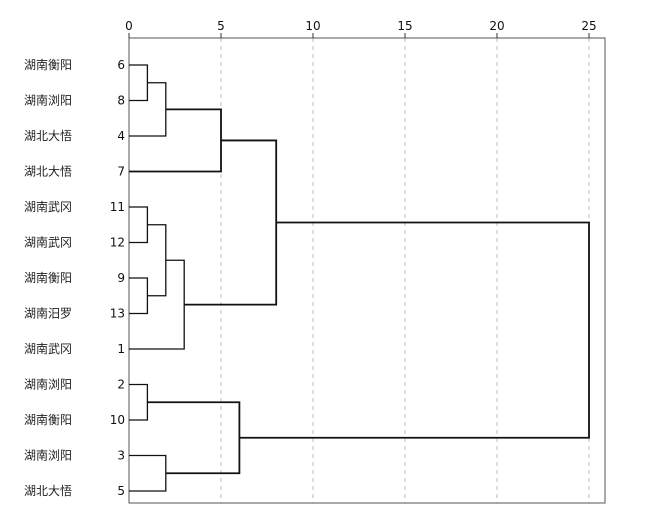  Describe the element at coordinates (157, 260) in the screenshot. I see `link-F` at that location.